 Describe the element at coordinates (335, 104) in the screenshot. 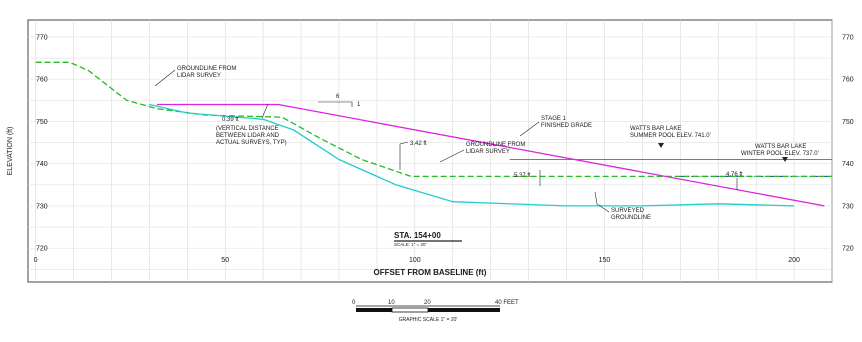

I see `slope-triangle` at that location.